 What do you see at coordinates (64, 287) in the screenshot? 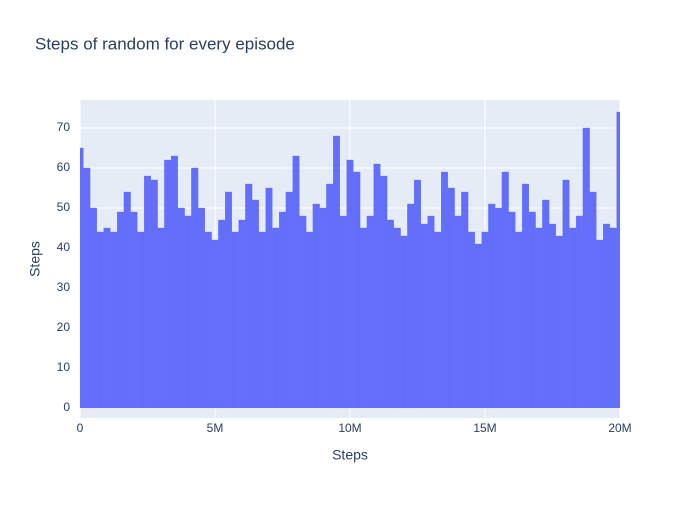
I see `y-tick-label: 30` at bounding box center [64, 287].